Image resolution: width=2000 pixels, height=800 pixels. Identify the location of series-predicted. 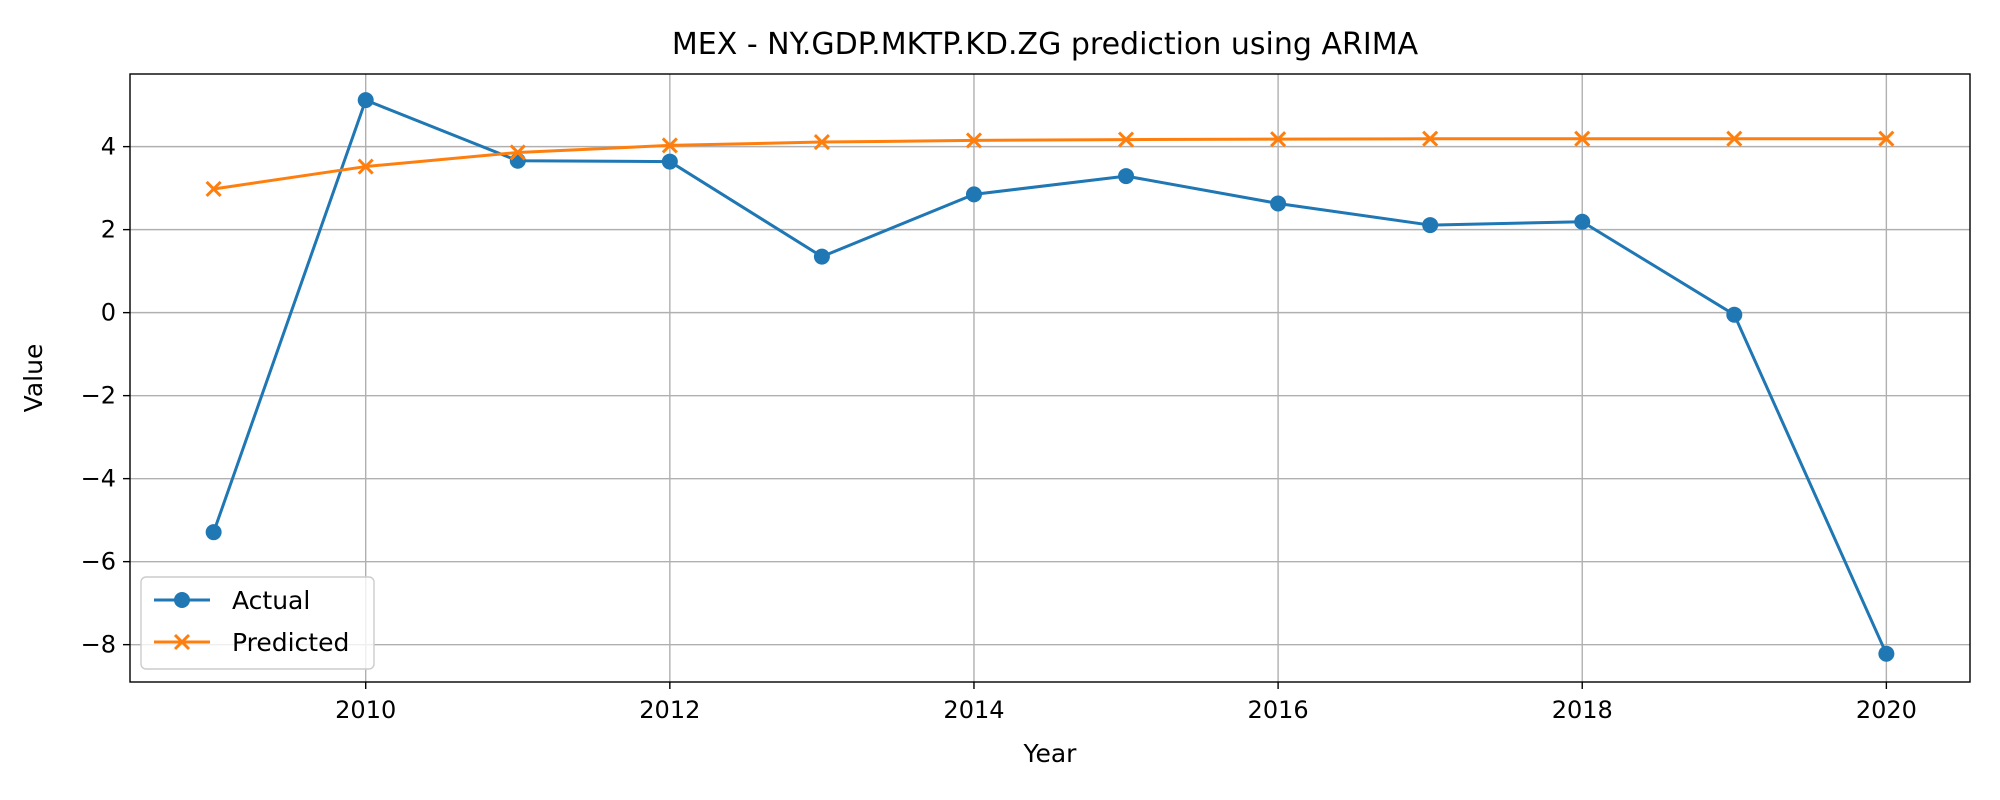
(1050, 164).